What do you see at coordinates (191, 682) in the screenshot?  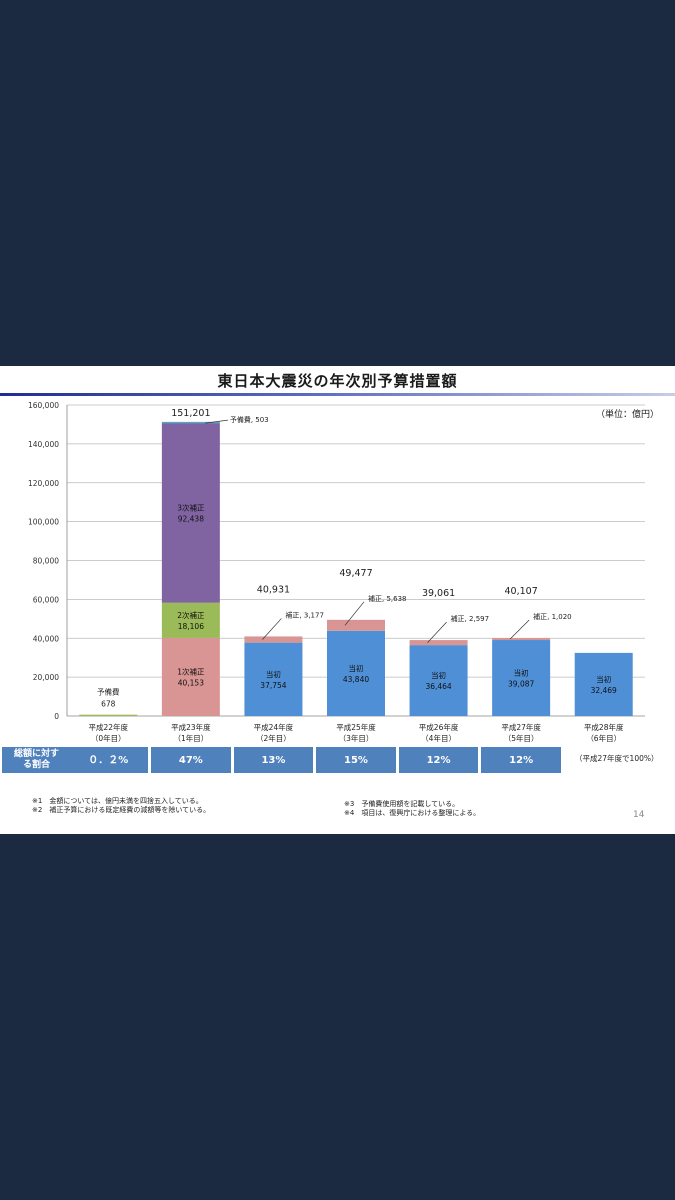 I see `data-label: 40,153` at bounding box center [191, 682].